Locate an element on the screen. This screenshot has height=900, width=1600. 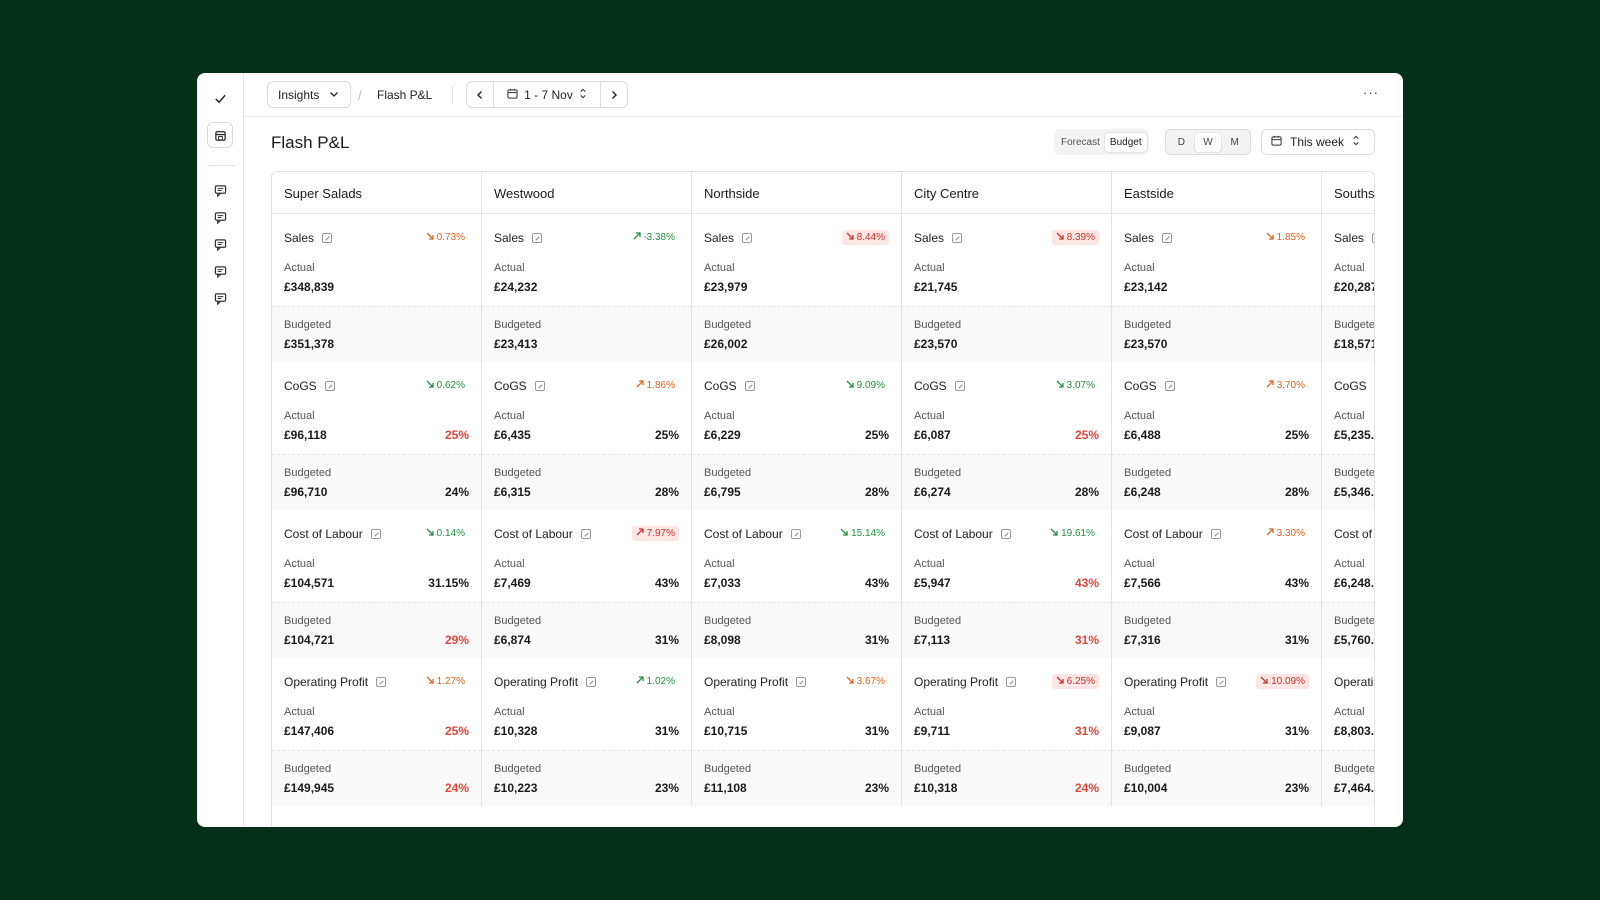
budget-option: Budget is located at coordinates (1125, 142).